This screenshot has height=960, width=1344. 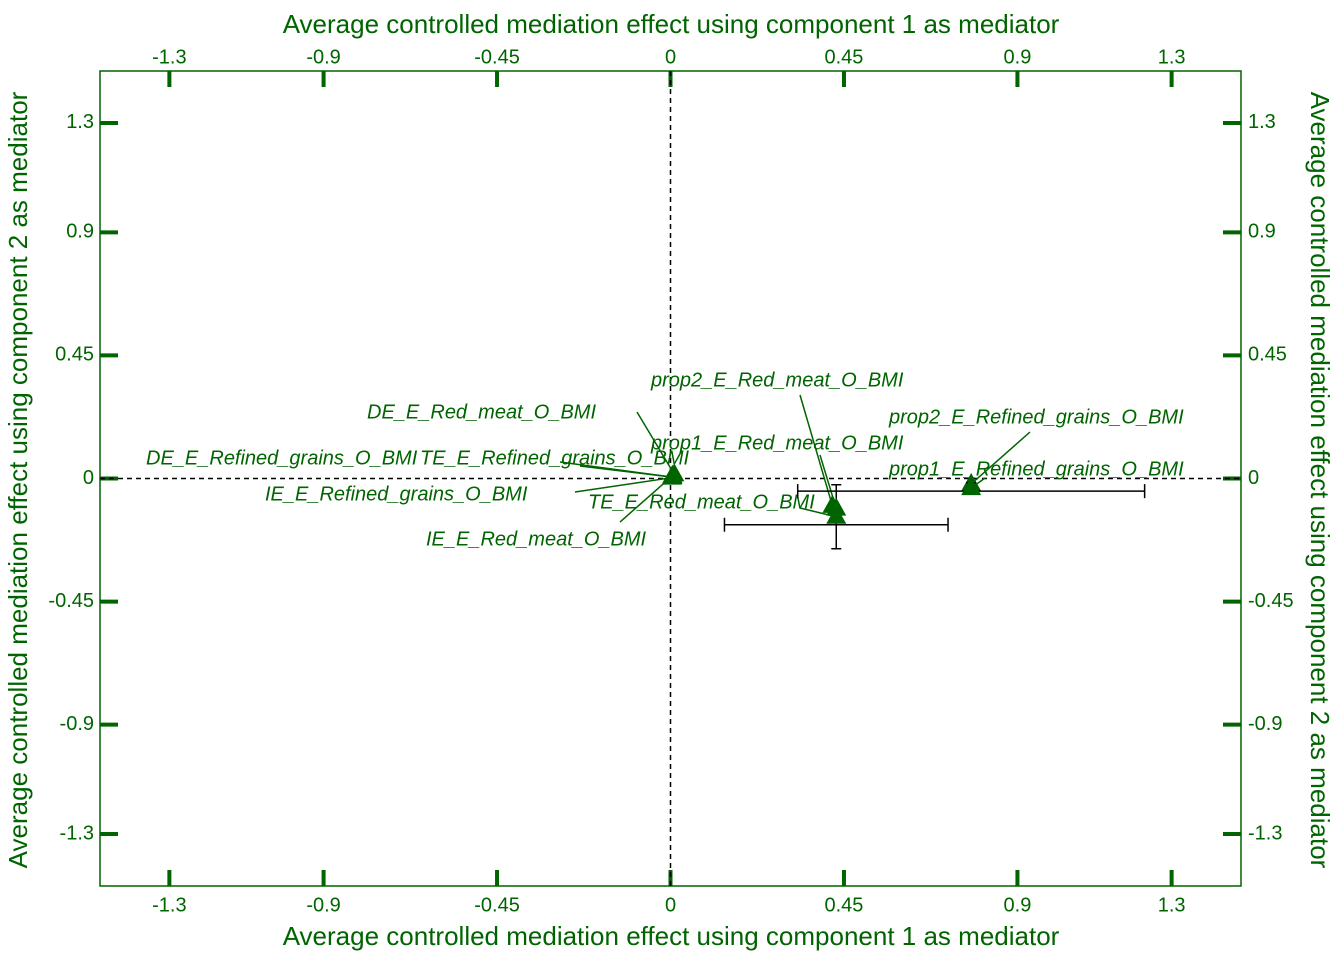 I want to click on x-tick-label-top: 1.3, so click(x=1172, y=57).